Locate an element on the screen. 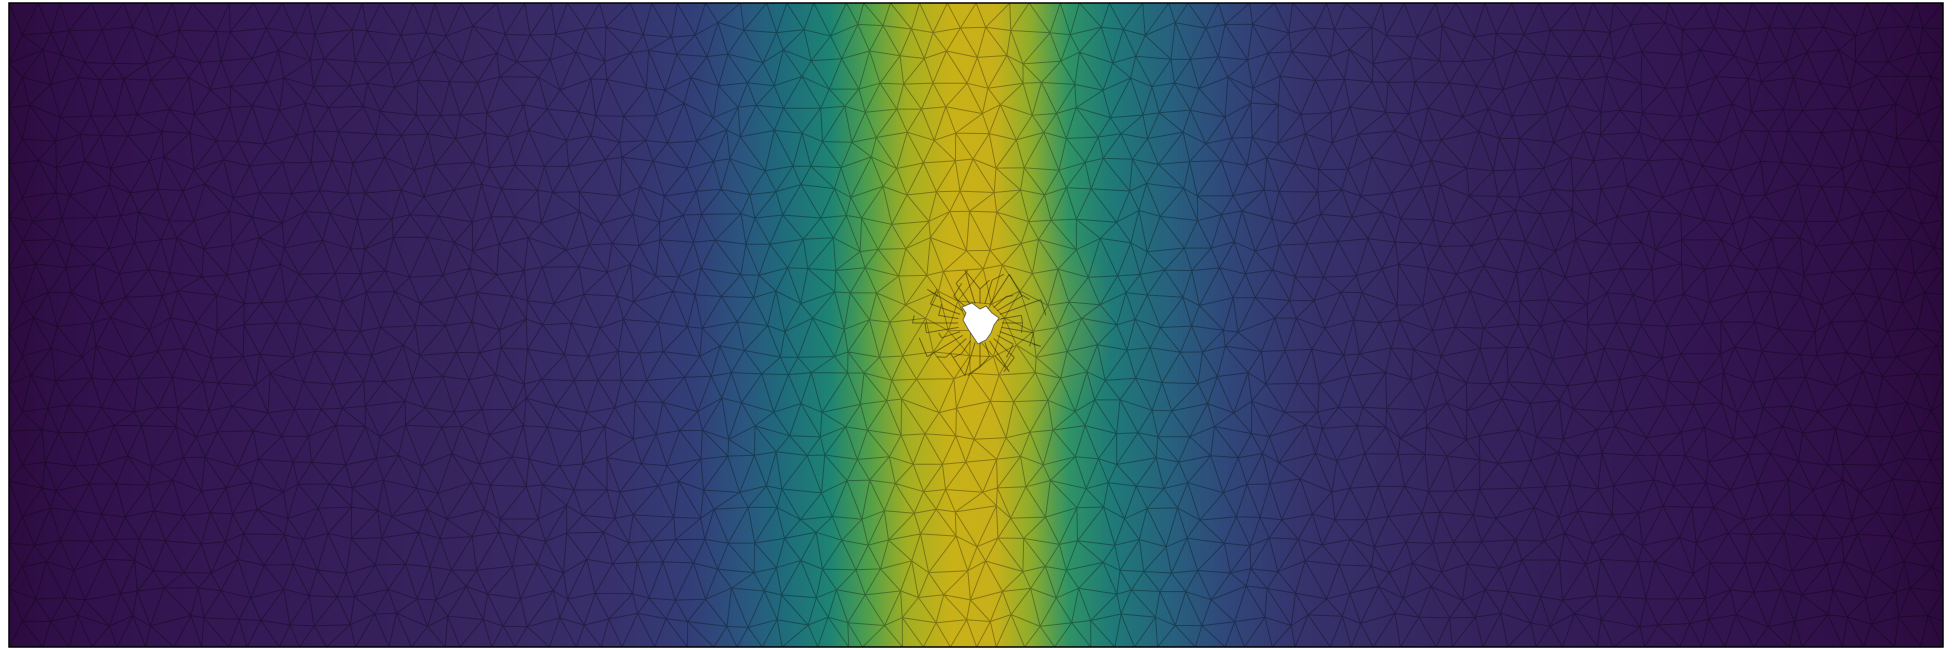 The width and height of the screenshot is (1952, 650). hole-fan-edges is located at coordinates (979, 323).